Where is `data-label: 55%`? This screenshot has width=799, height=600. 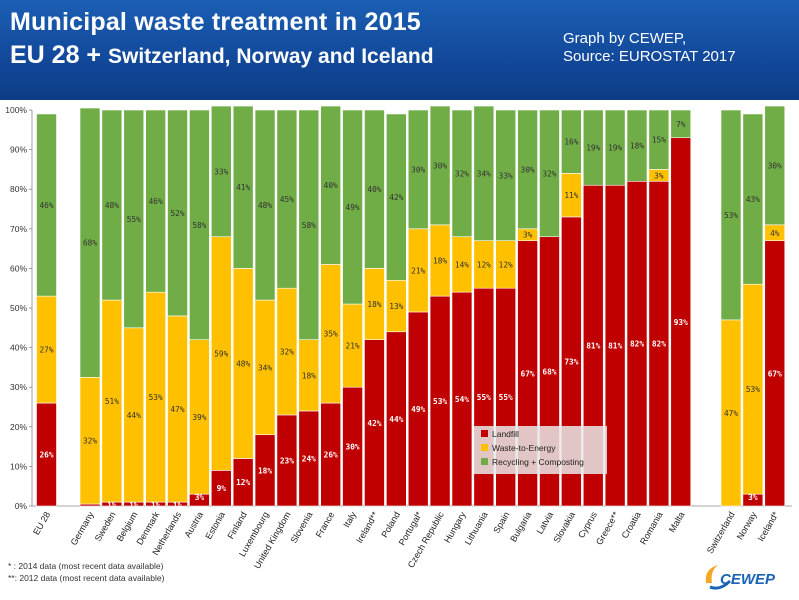
data-label: 55% is located at coordinates (484, 397).